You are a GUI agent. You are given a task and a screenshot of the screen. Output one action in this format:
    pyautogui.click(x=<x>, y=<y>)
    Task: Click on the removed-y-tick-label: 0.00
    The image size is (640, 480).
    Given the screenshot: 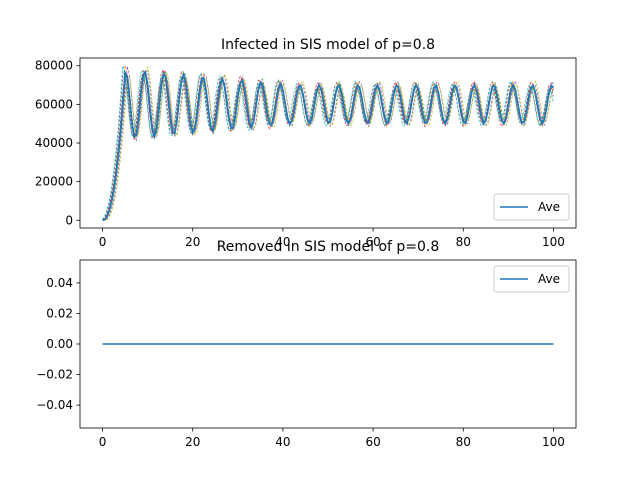 What is the action you would take?
    pyautogui.click(x=59, y=344)
    